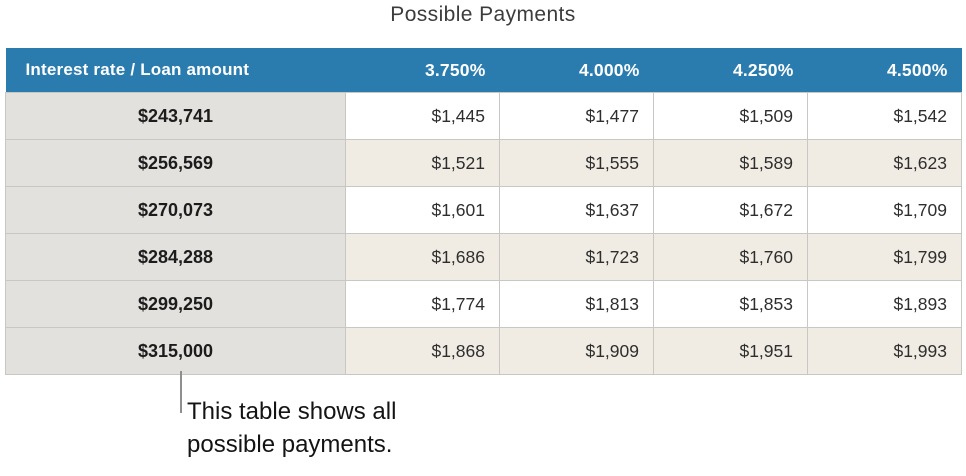  I want to click on rate-header-4250: 4.250%, so click(730, 70).